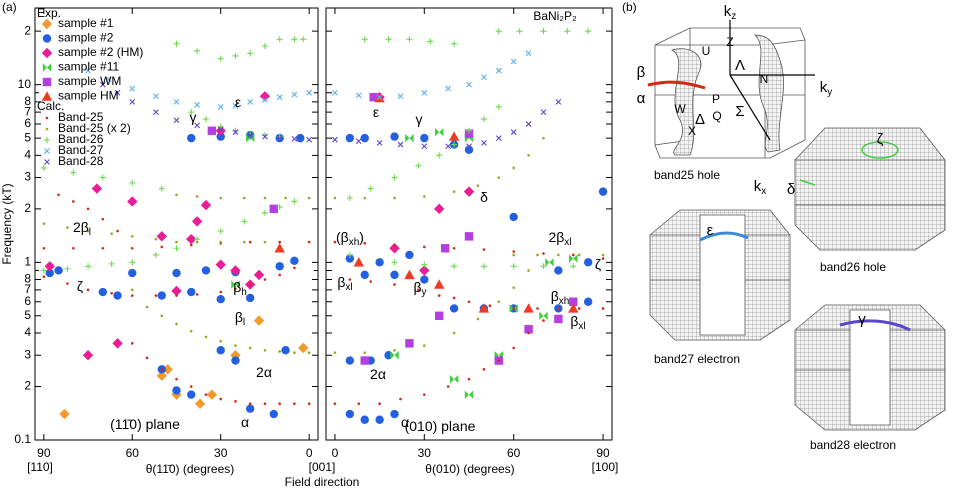 The image size is (954, 494). What do you see at coordinates (629, 7) in the screenshot?
I see `panel-label: (b)` at bounding box center [629, 7].